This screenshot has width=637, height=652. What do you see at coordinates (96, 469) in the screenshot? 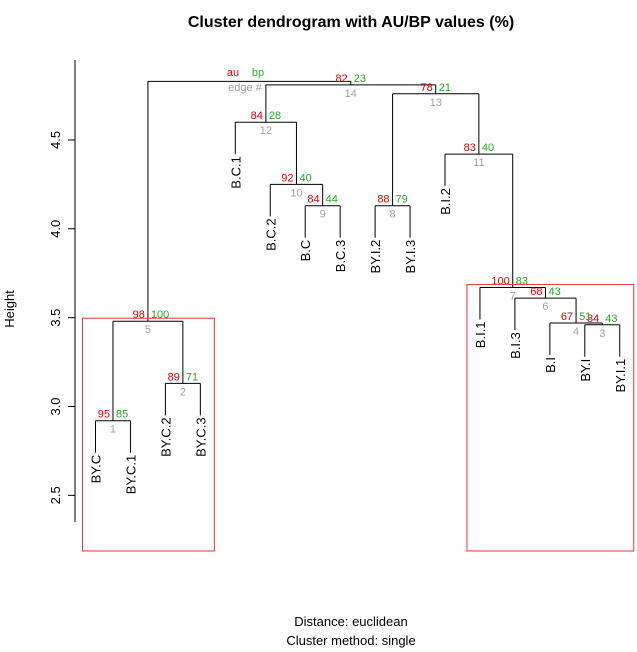
I see `leaf-label: BY.C` at bounding box center [96, 469].